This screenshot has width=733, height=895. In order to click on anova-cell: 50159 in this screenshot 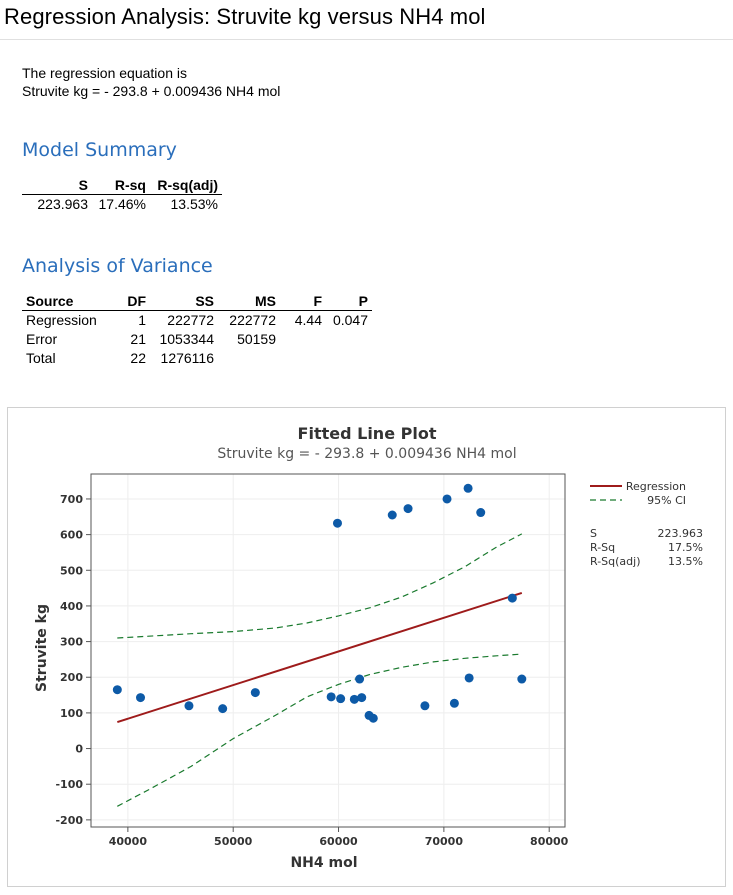, I will do `click(256, 339)`.